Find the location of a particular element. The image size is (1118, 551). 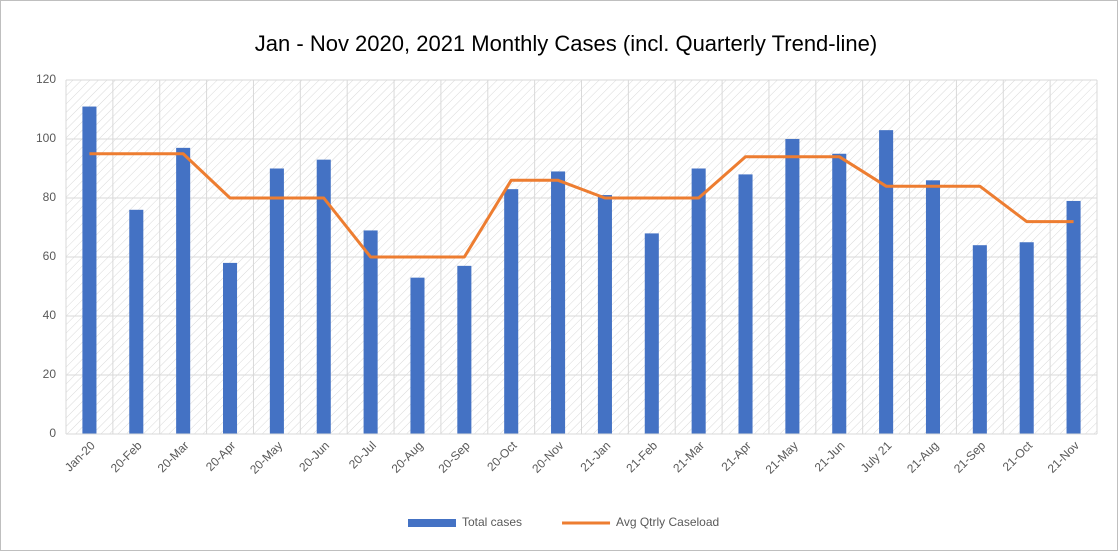

y-tick-label: 100 is located at coordinates (46, 138).